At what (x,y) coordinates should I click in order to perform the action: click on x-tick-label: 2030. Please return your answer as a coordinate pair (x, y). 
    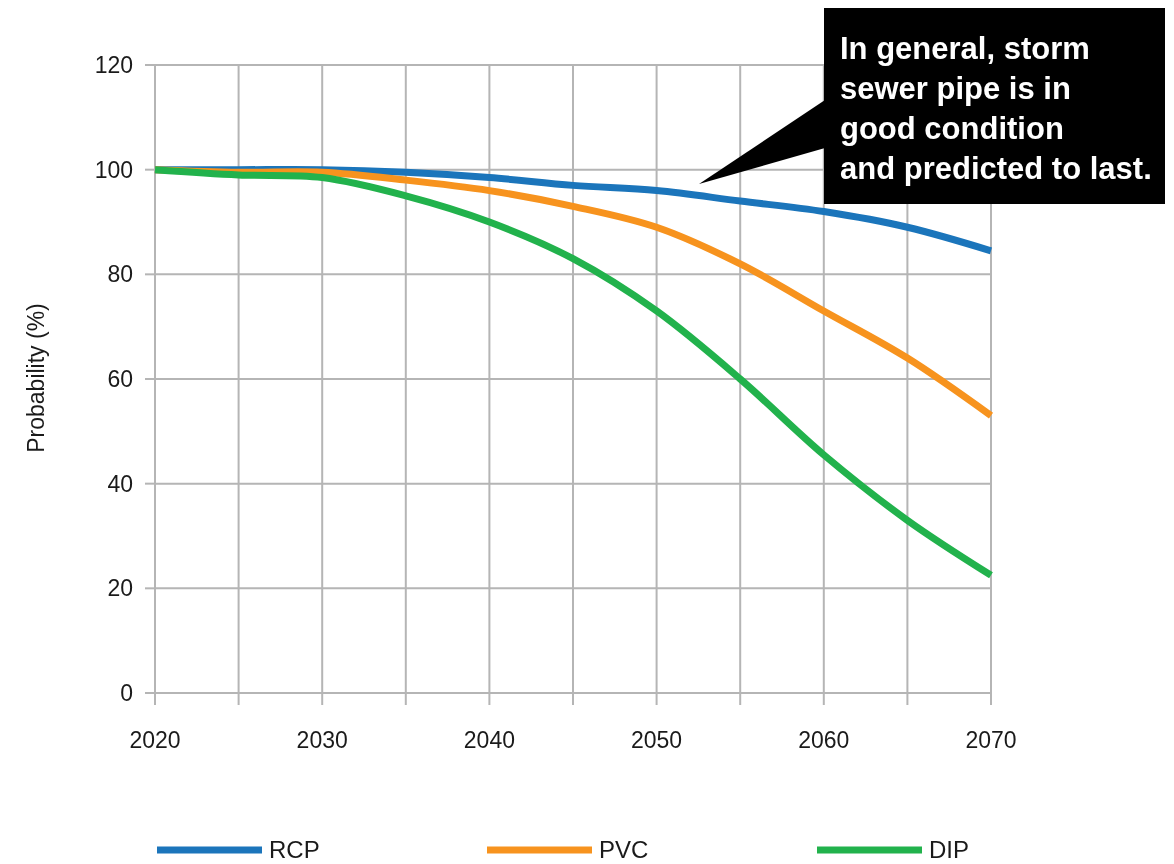
    Looking at the image, I should click on (322, 740).